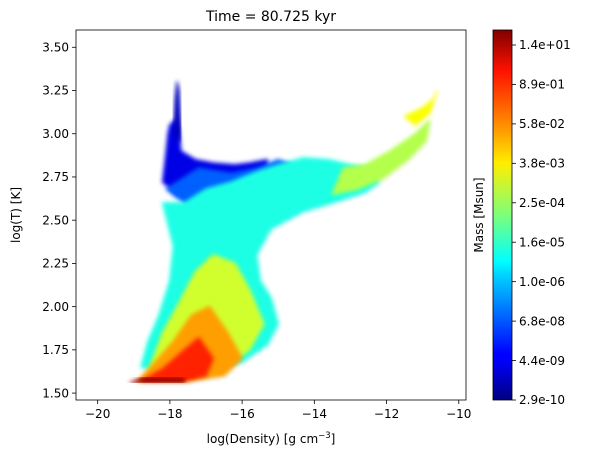  What do you see at coordinates (157, 380) in the screenshot?
I see `region-red-ridge` at bounding box center [157, 380].